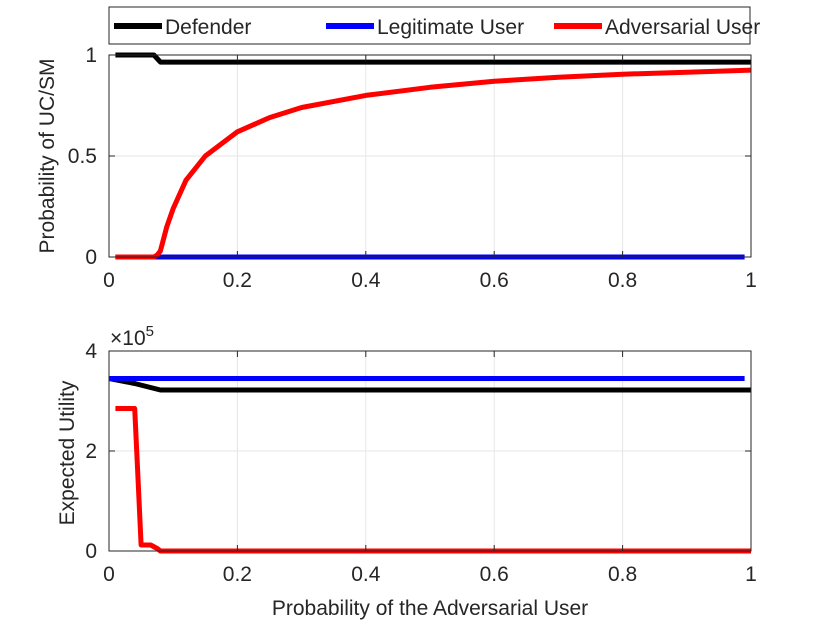  What do you see at coordinates (751, 574) in the screenshot?
I see `bottom-x-tick-label: 1` at bounding box center [751, 574].